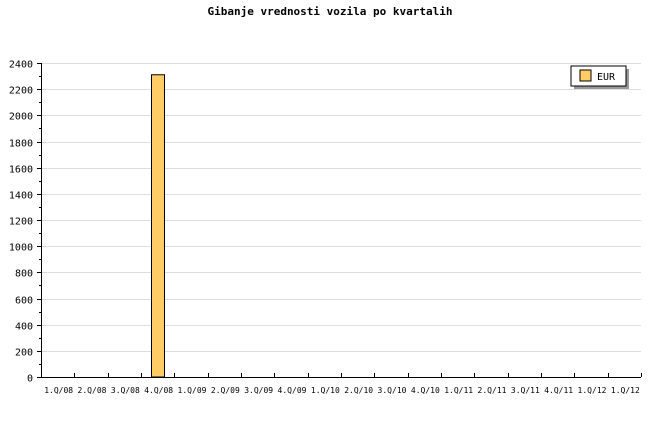 This screenshot has width=660, height=444. Describe the element at coordinates (30, 379) in the screenshot. I see `y-tick-label: 0` at that location.